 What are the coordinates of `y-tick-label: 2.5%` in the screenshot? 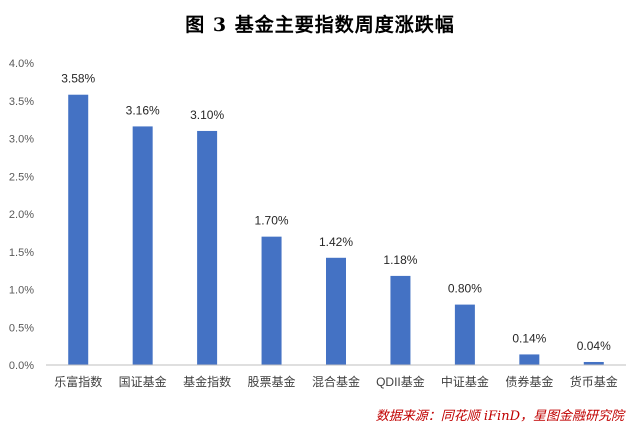 It's located at (21, 177).